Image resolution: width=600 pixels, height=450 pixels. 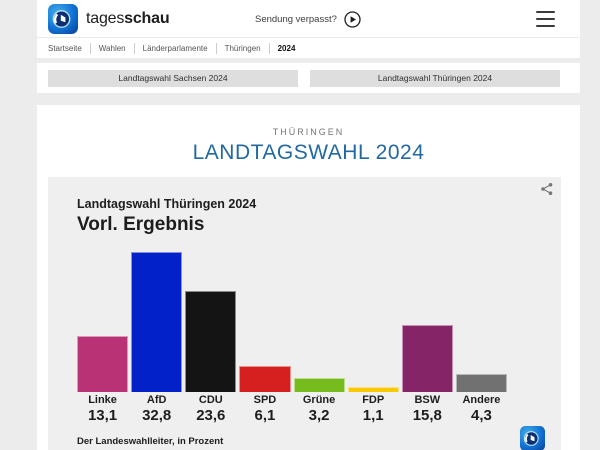 What do you see at coordinates (308, 152) in the screenshot?
I see `page-title: LANDTAGSWAHL 2024` at bounding box center [308, 152].